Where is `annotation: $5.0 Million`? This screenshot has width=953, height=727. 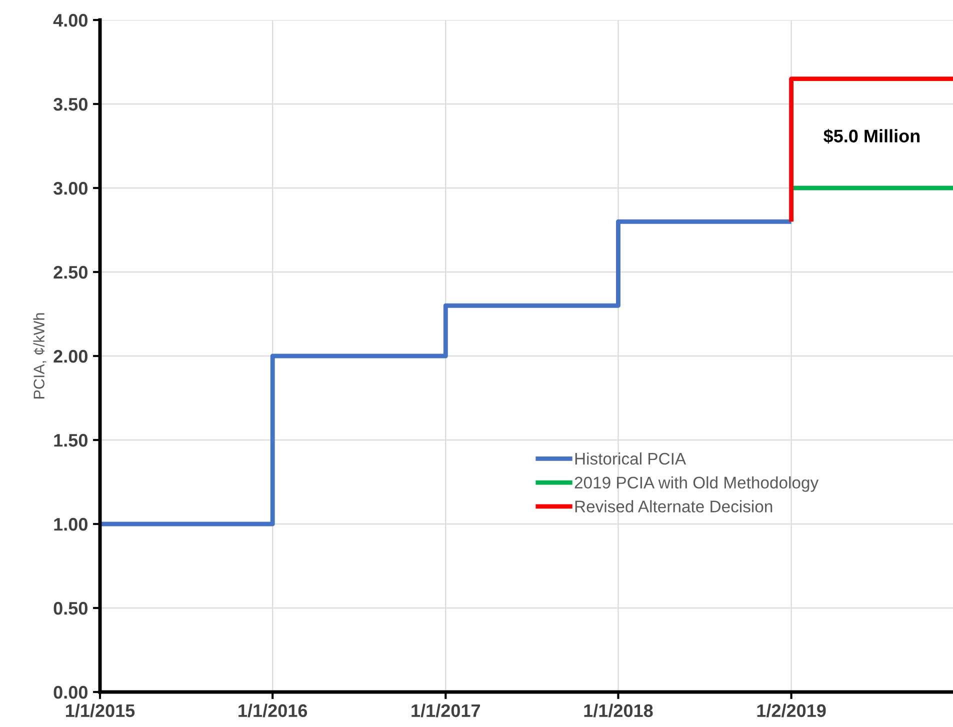 annotation: $5.0 Million is located at coordinates (872, 136).